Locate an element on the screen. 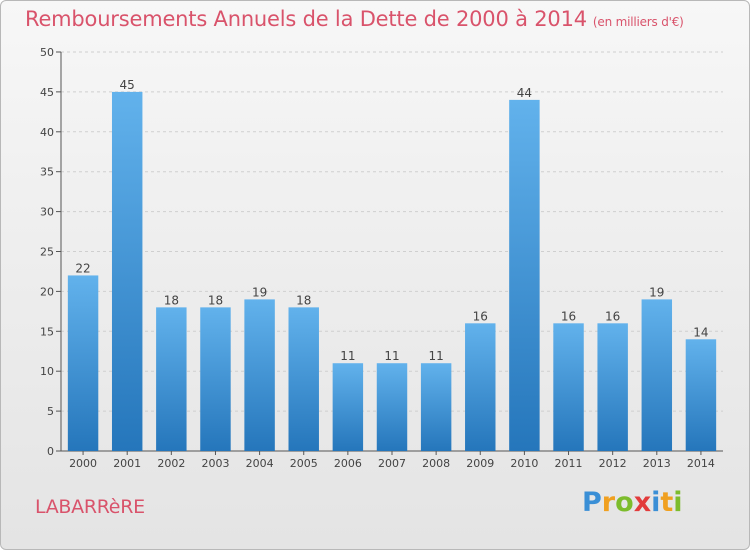  x-tick-label-2006: 2006 is located at coordinates (348, 463).